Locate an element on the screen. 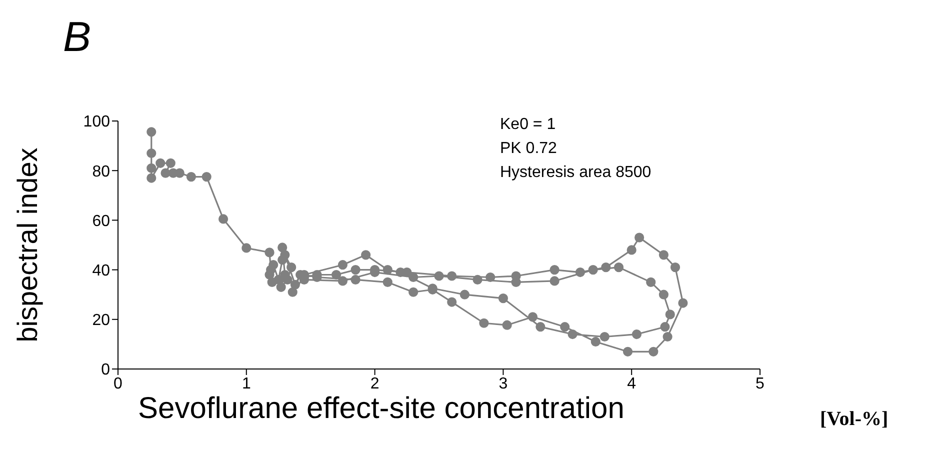 The width and height of the screenshot is (948, 452). x-tick-label: 0 is located at coordinates (118, 383).